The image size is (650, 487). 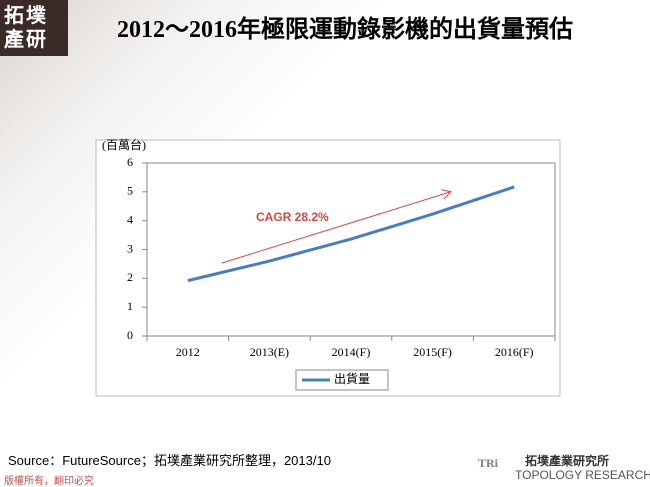 I want to click on footer-logo-english: TOPOLOGY RESEARCH INSTITUTE, so click(x=582, y=475).